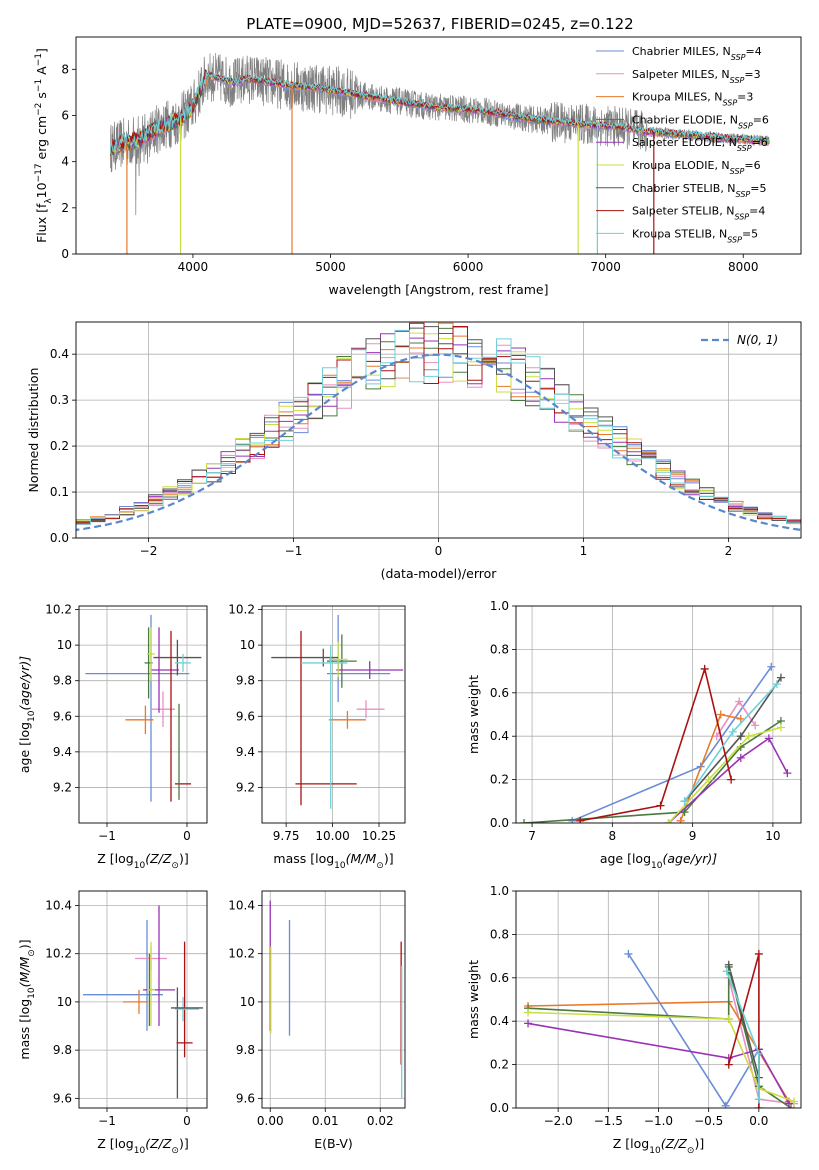 This screenshot has width=819, height=1170. What do you see at coordinates (661, 1057) in the screenshot?
I see `mass-weight-vs-z-series-line` at bounding box center [661, 1057].